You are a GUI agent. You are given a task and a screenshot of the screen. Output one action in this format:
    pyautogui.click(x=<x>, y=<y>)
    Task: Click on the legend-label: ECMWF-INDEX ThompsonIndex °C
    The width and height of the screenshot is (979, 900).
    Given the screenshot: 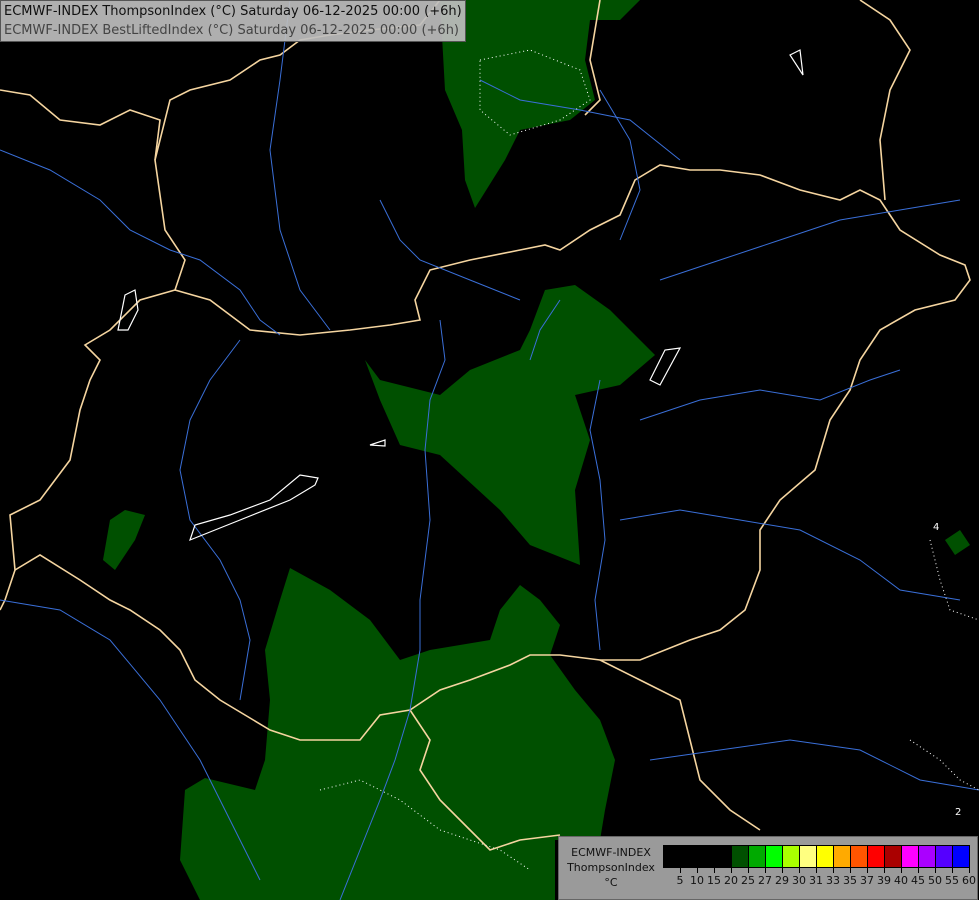 What is the action you would take?
    pyautogui.click(x=611, y=867)
    